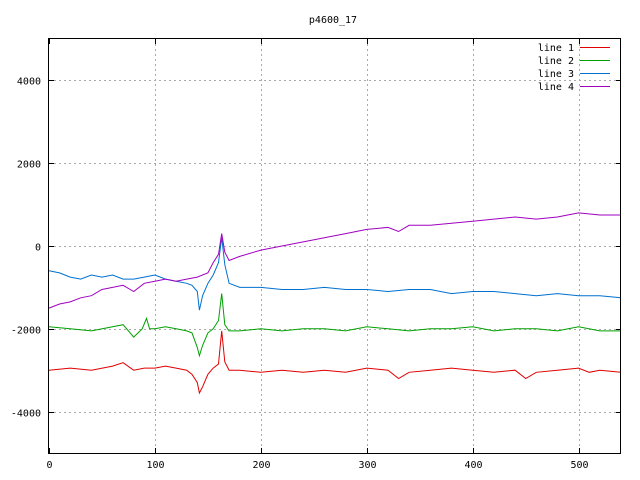 This screenshot has width=640, height=480. Describe the element at coordinates (155, 465) in the screenshot. I see `x-tick-label: 100` at that location.